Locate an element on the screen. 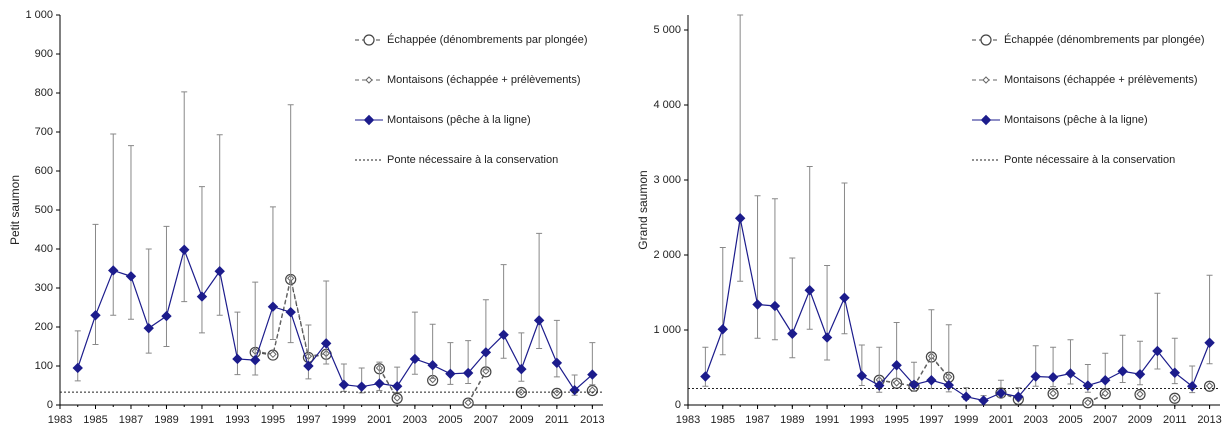  x-tick-label: 2001 is located at coordinates (379, 420).